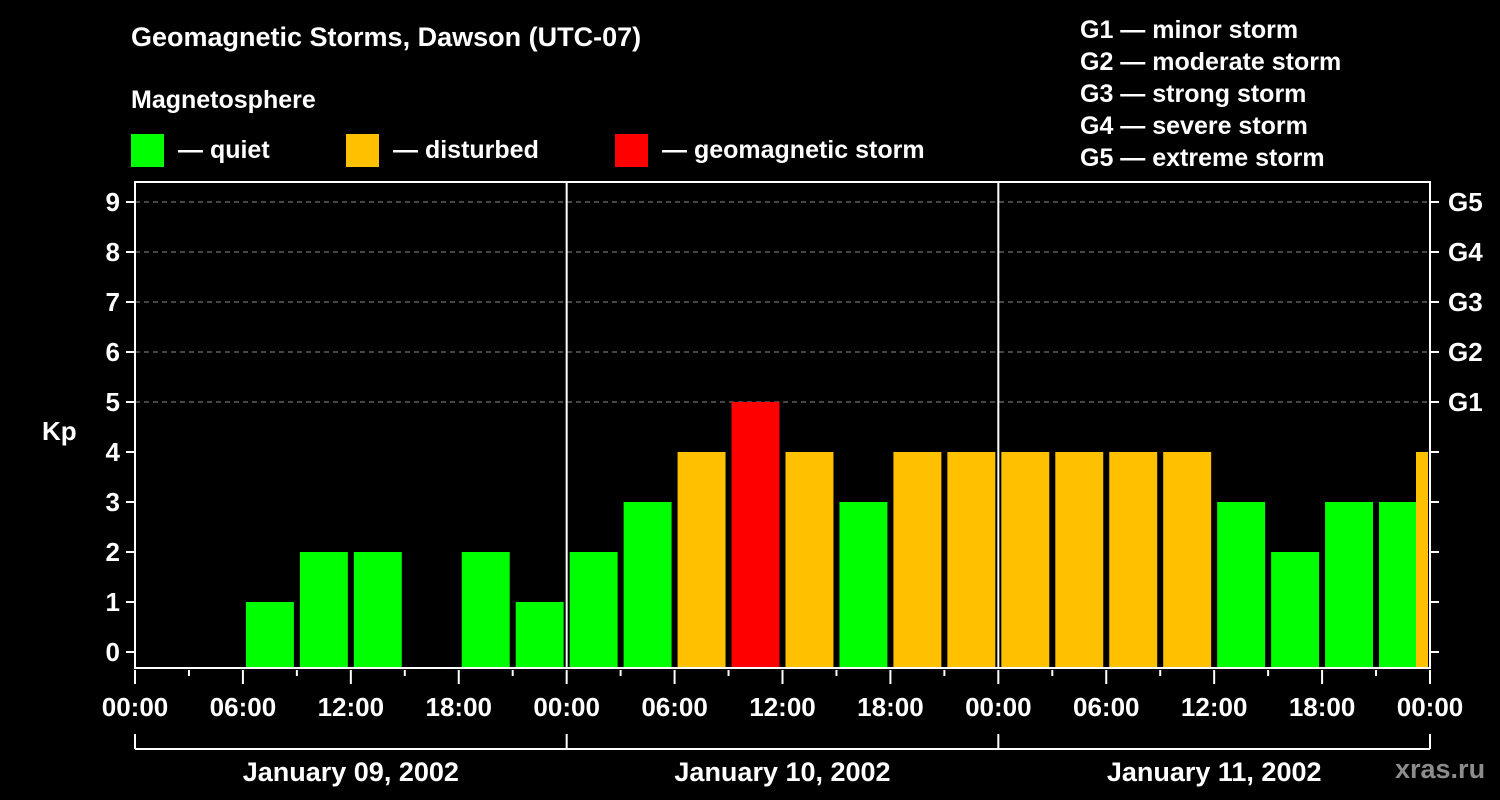 The width and height of the screenshot is (1500, 800). Describe the element at coordinates (113, 302) in the screenshot. I see `y-tick-label: 7` at that location.